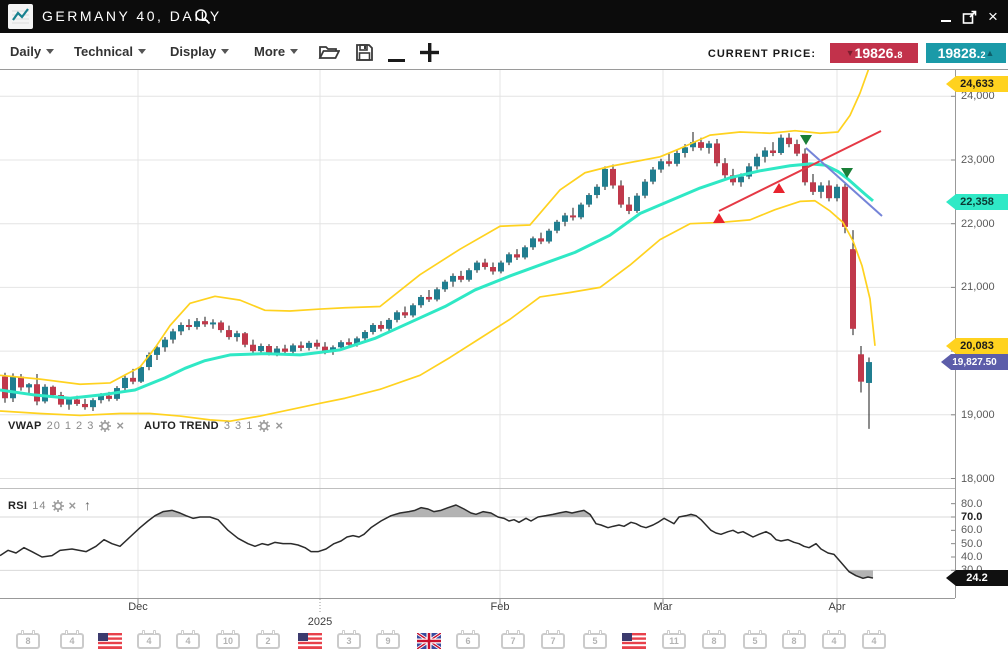  I want to click on event-calendar-icon: 10, so click(228, 639).